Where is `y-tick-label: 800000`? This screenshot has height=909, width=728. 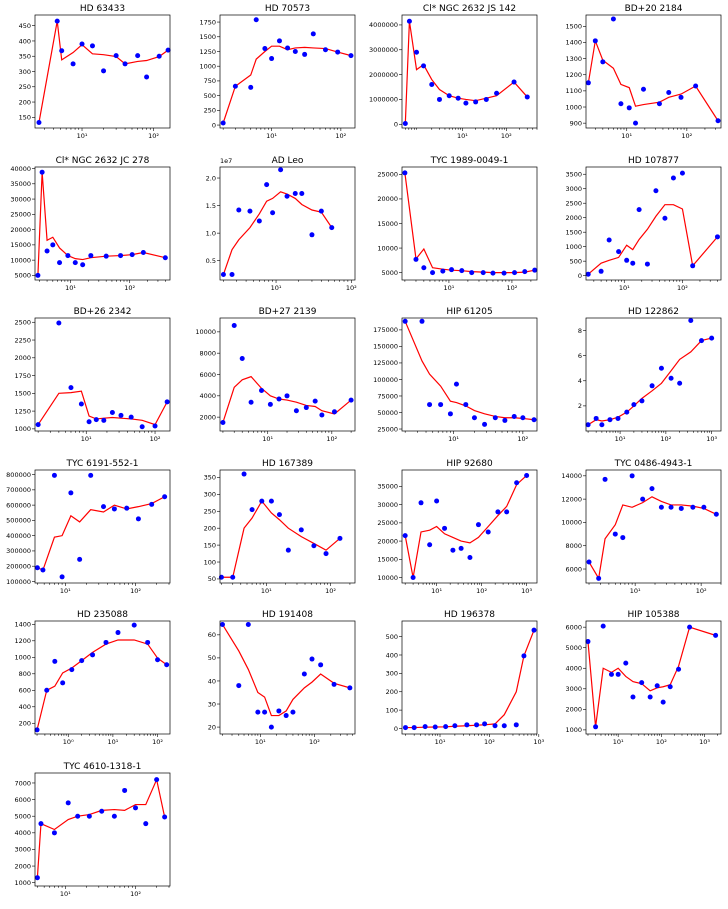 y-tick-label: 800000 is located at coordinates (18, 475).